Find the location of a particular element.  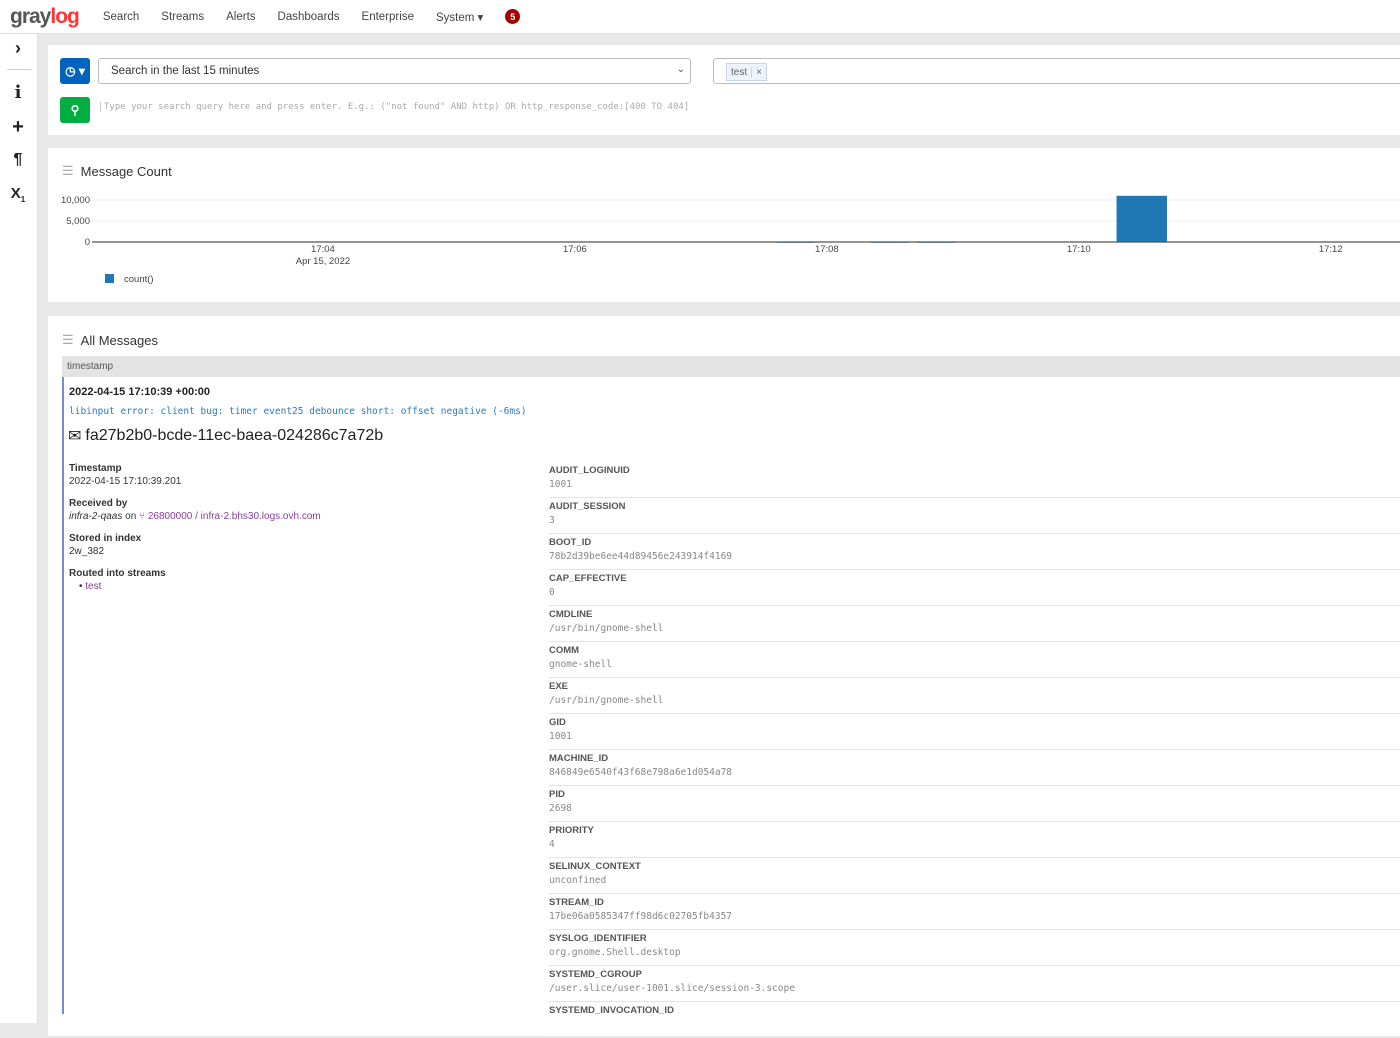

timerange-type-button: ◷ ▾ is located at coordinates (75, 71).